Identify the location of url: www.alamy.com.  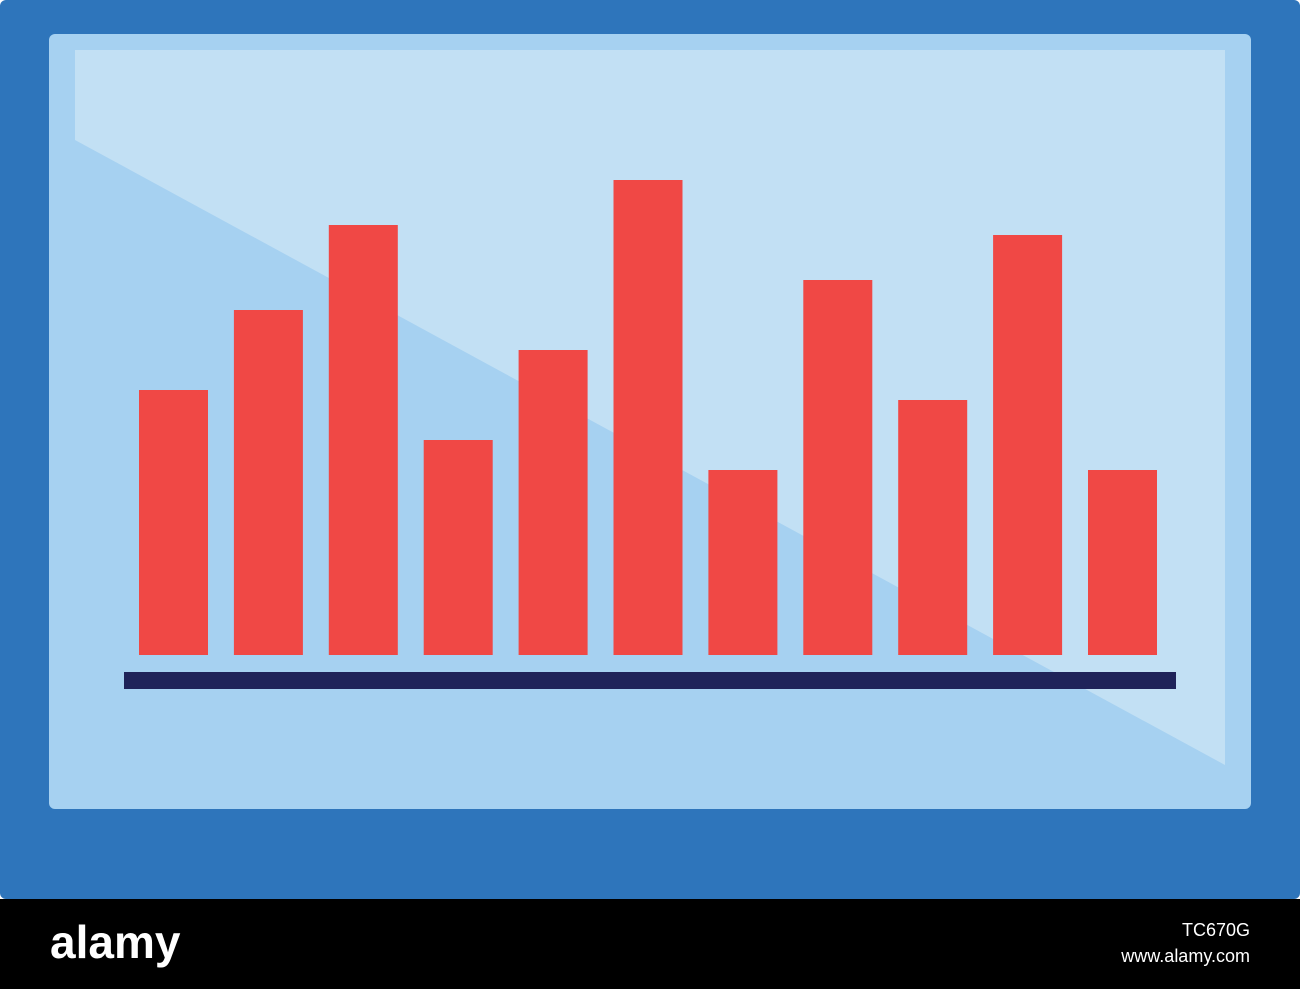
(1185, 956).